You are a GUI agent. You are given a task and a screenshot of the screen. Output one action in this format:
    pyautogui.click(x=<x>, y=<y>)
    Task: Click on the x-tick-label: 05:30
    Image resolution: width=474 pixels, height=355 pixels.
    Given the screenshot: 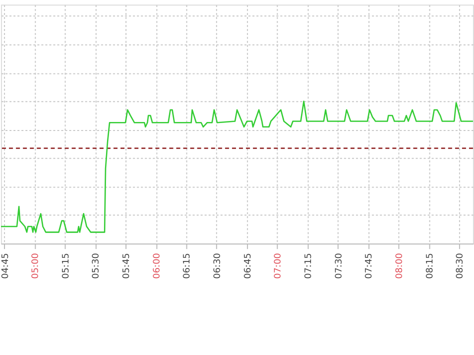 What is the action you would take?
    pyautogui.click(x=97, y=265)
    